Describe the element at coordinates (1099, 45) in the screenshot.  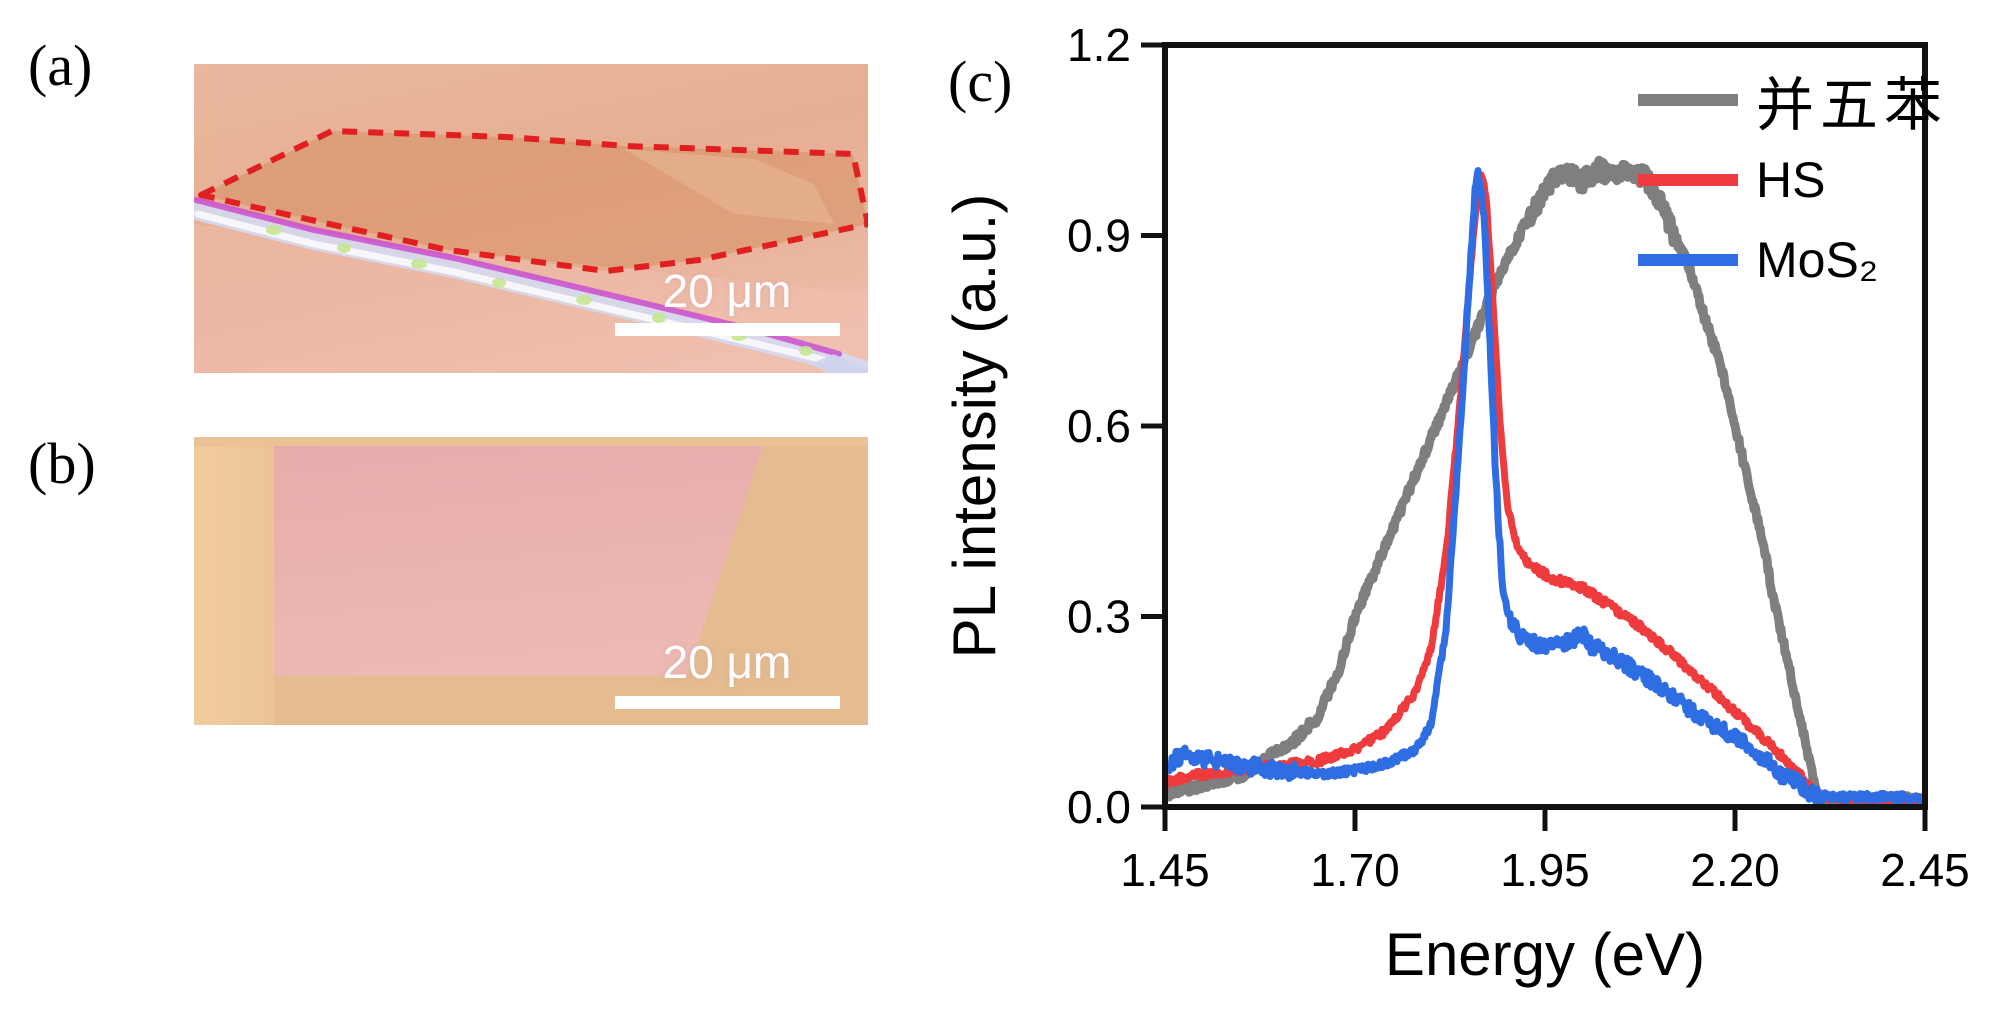
I see `svg-text: 1.2` at that location.